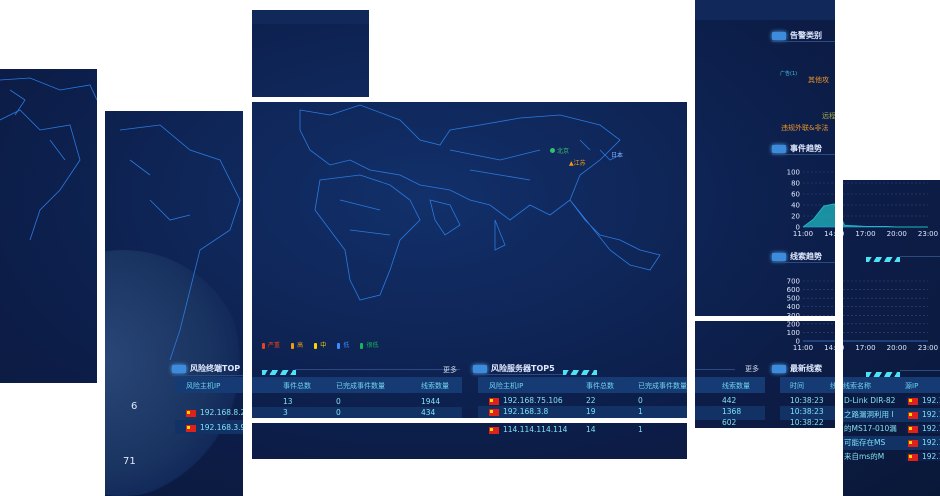  I want to click on map-label-japan: 日本, so click(617, 155).